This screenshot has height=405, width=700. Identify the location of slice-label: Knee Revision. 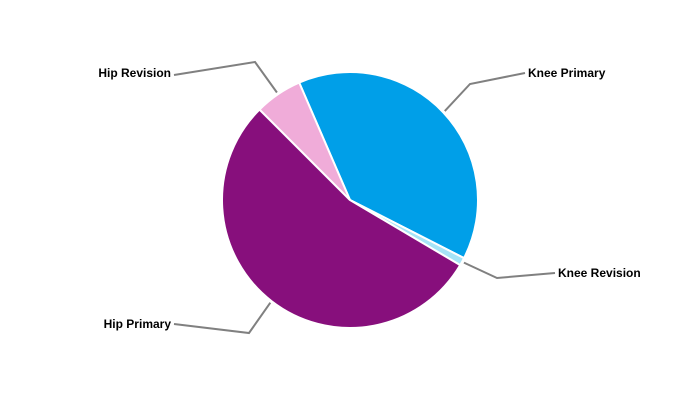
(599, 273).